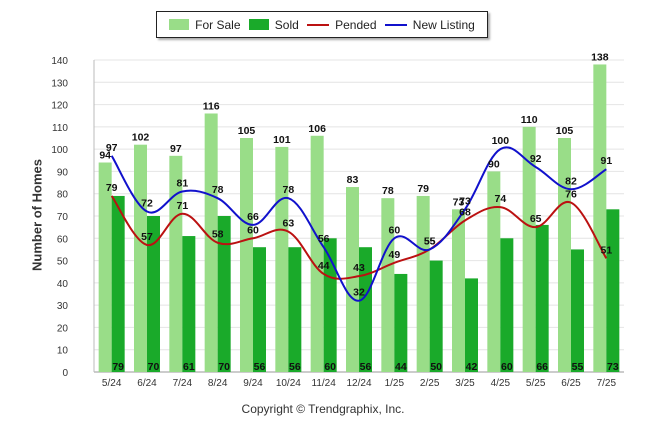 Image resolution: width=646 pixels, height=434 pixels. What do you see at coordinates (189, 367) in the screenshot?
I see `data-label-sold: 61` at bounding box center [189, 367].